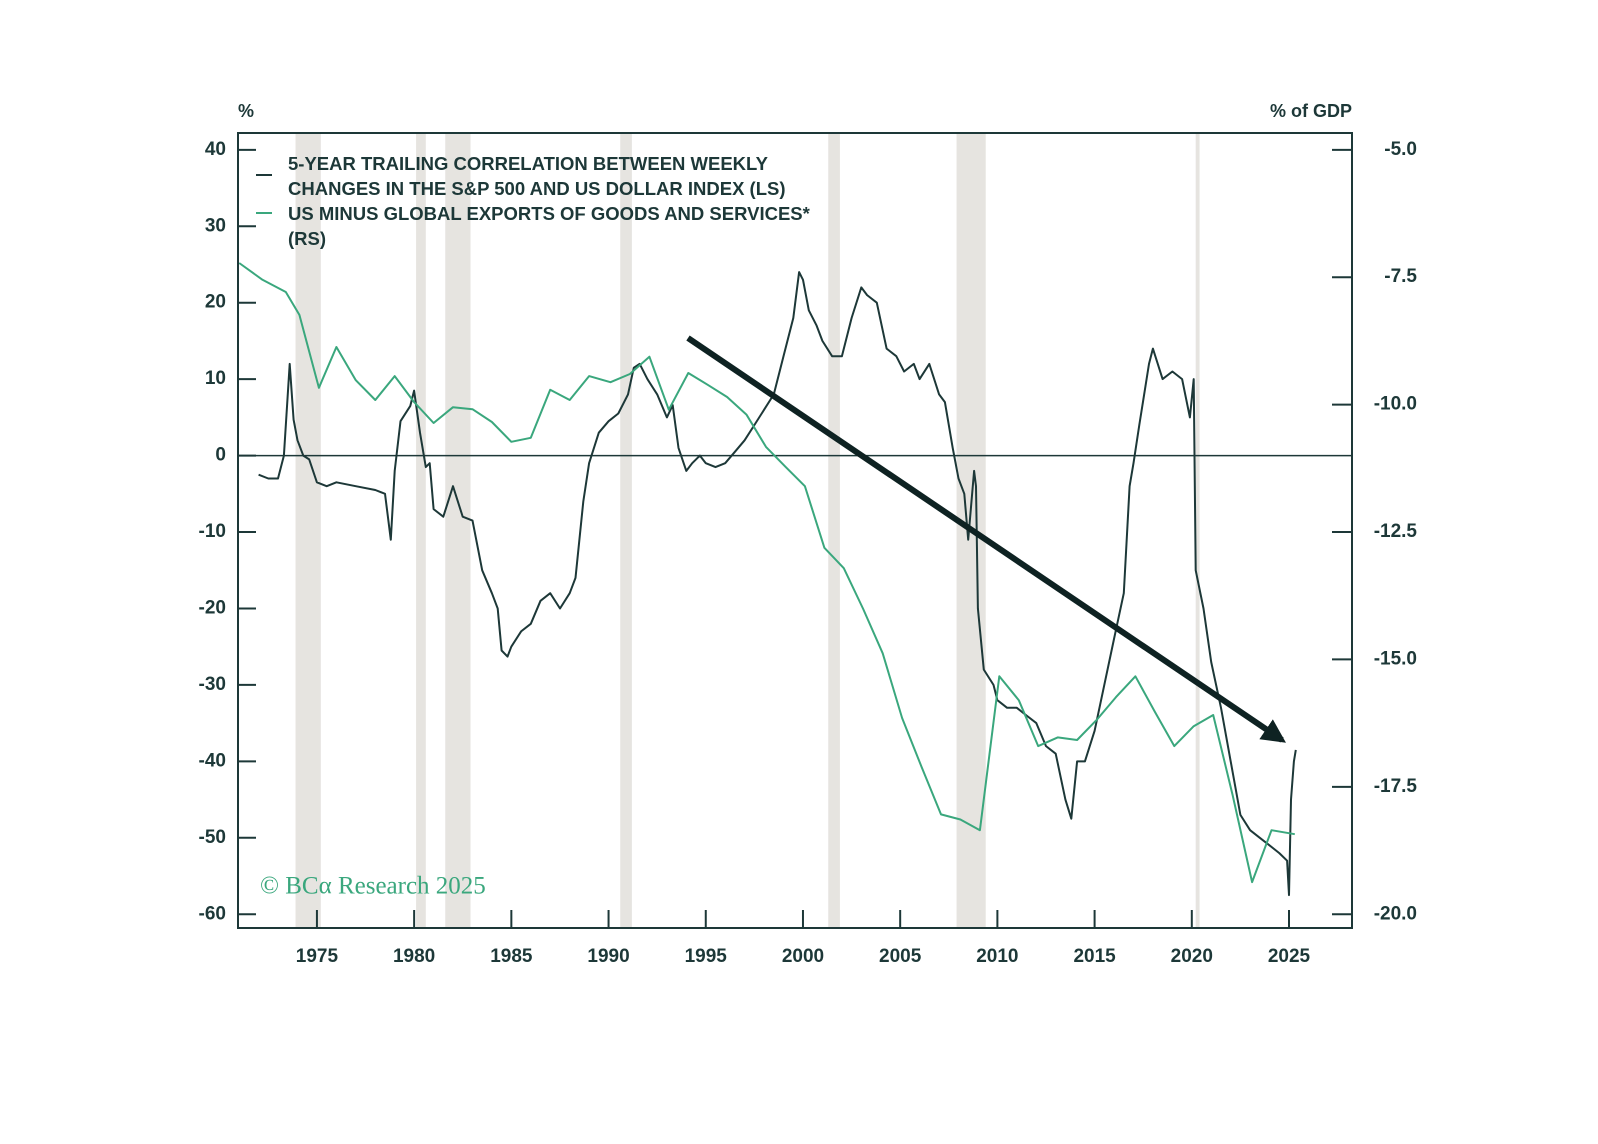 The width and height of the screenshot is (1598, 1144). Describe the element at coordinates (706, 956) in the screenshot. I see `x-tick-label: 1995` at that location.